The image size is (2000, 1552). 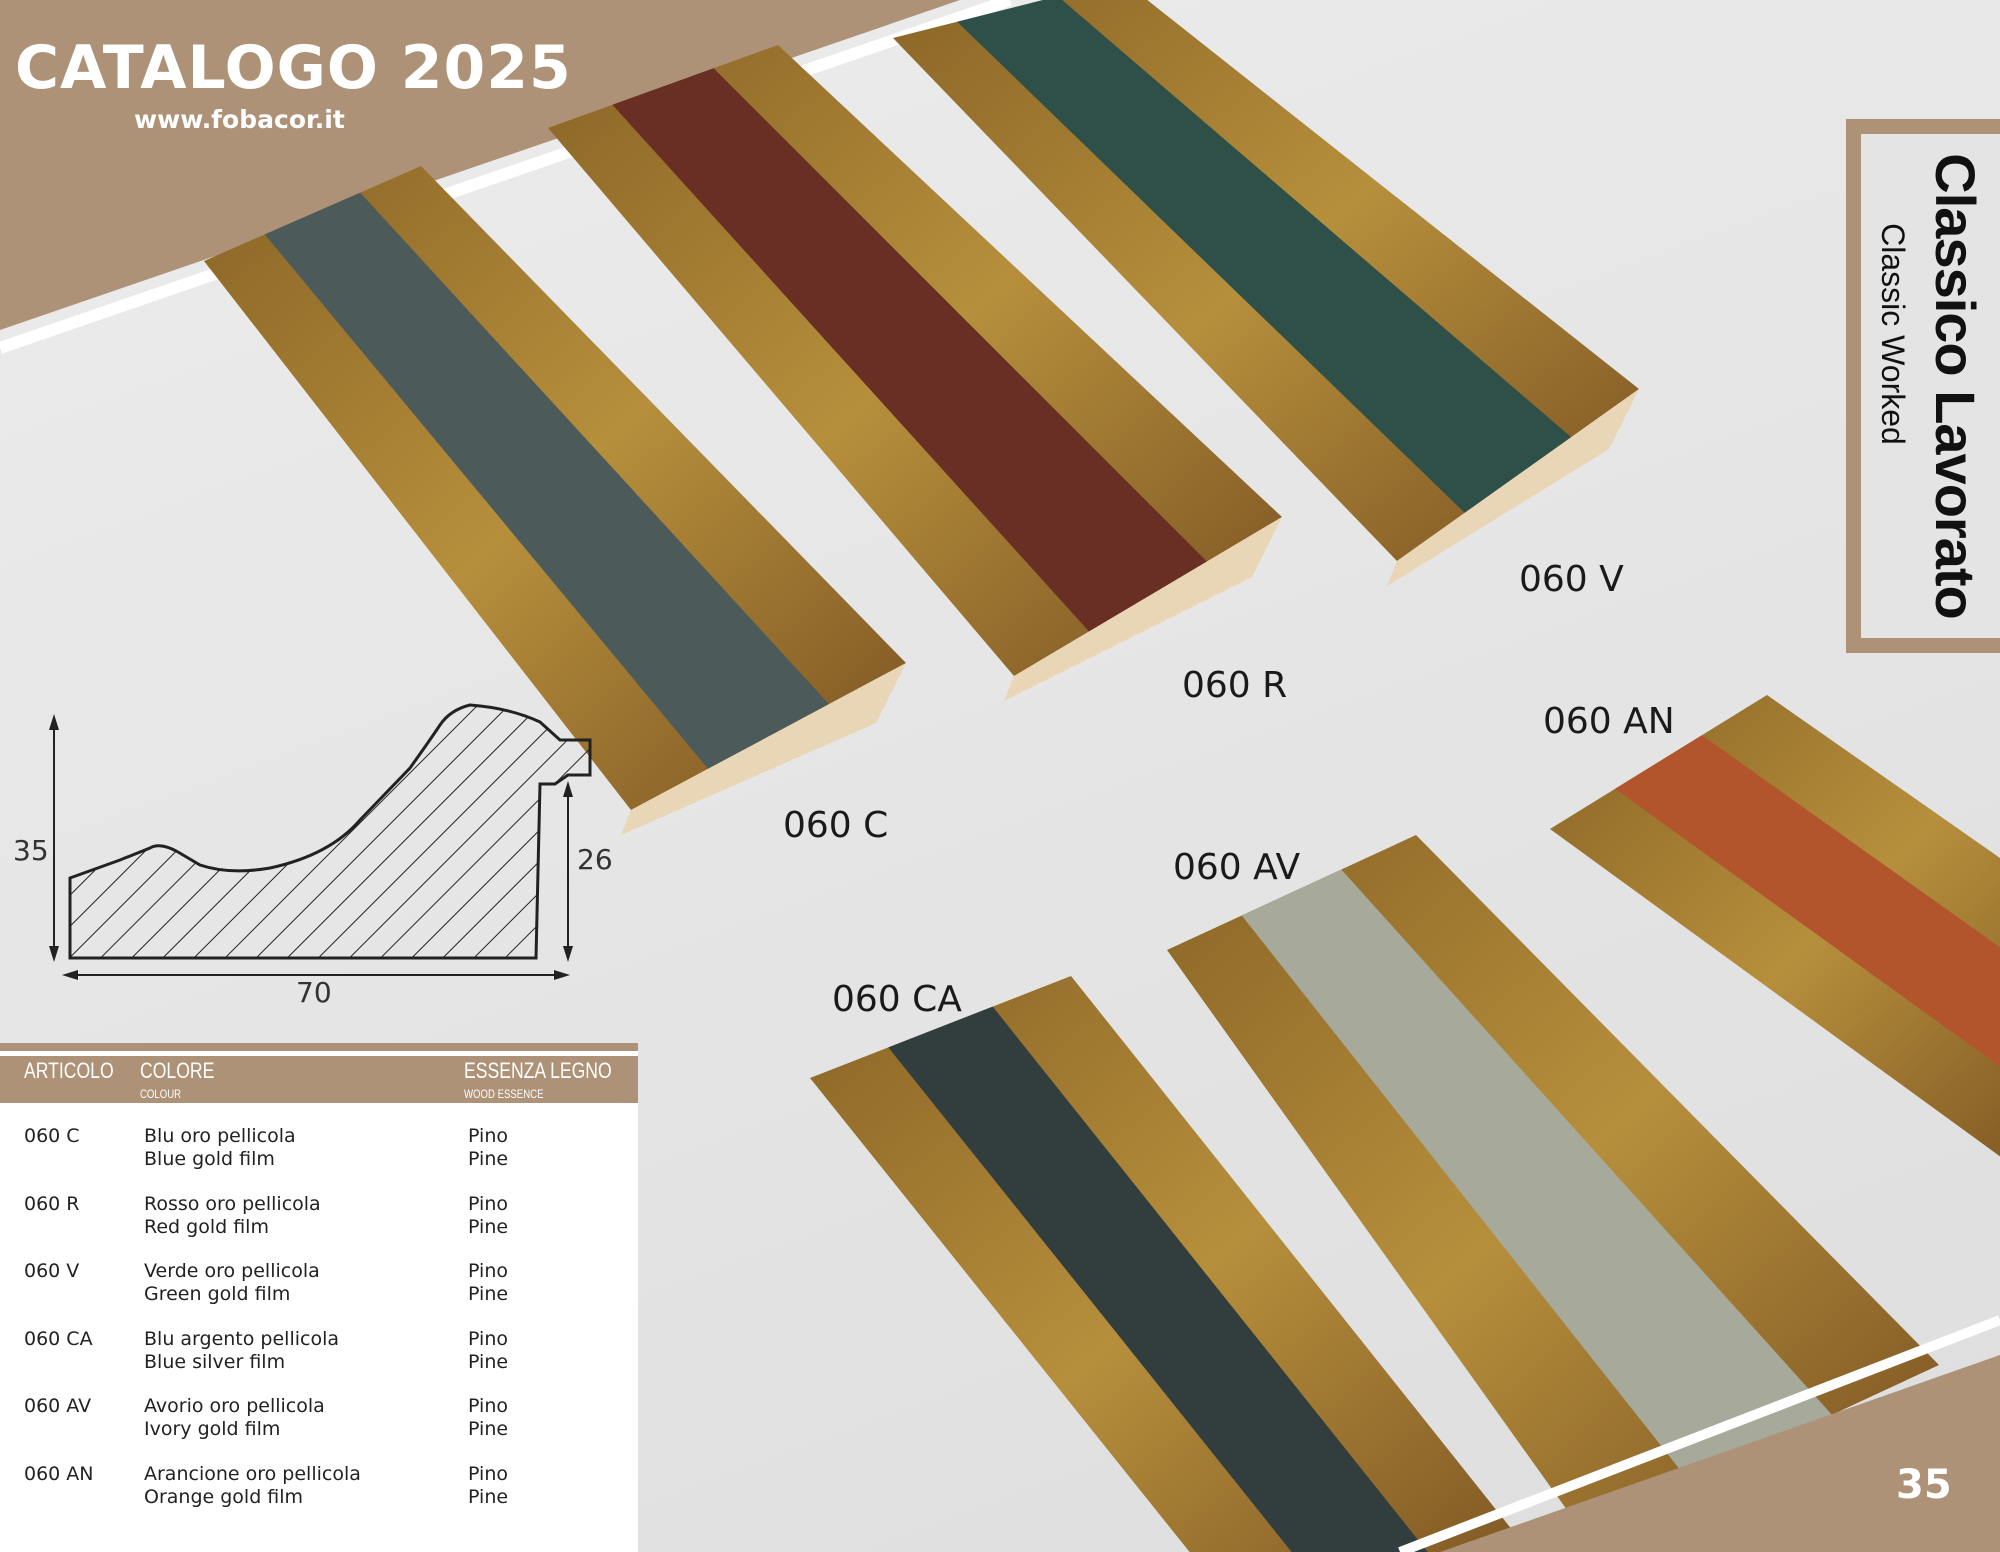 What do you see at coordinates (897, 999) in the screenshot?
I see `product-label: 060 CA` at bounding box center [897, 999].